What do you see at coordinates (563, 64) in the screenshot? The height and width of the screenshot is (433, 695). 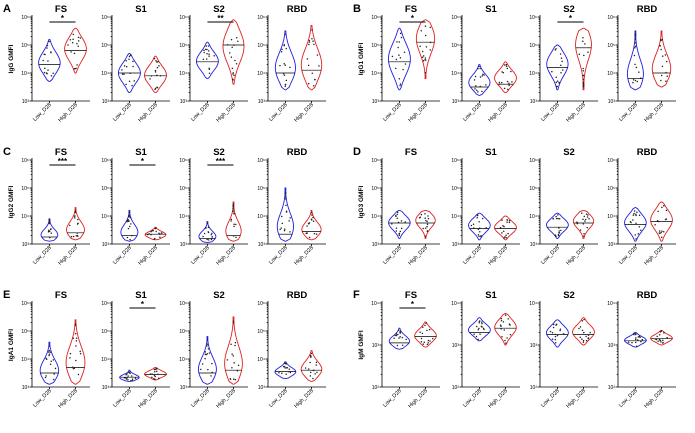 I see `plot-B-S2: S2 10³ 10⁴ 10⁵ 10⁶ Low_D28 High_D28 *` at bounding box center [563, 64].